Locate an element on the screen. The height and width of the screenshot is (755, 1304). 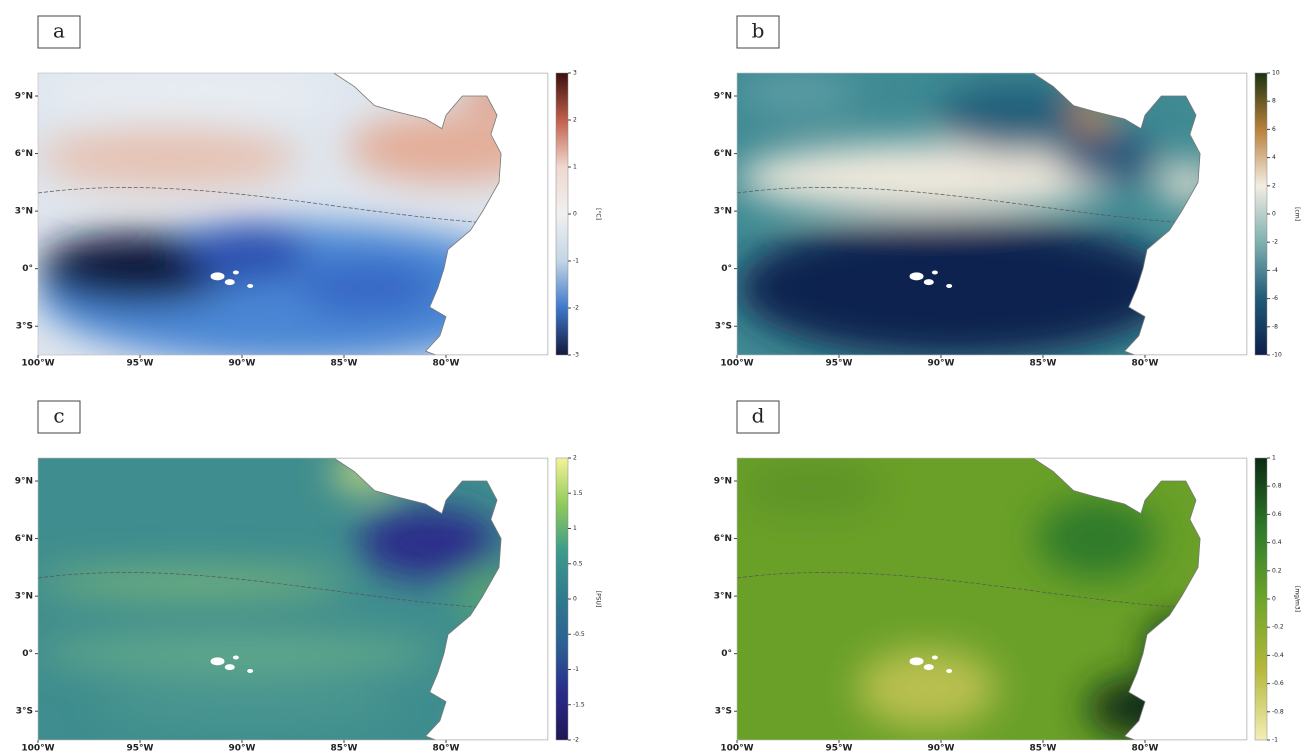
colorbar-tick-label: 0.2 is located at coordinates (1277, 570).